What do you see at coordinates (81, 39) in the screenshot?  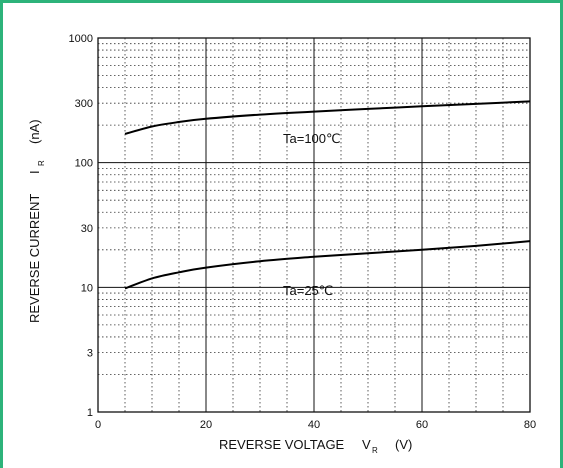 I see `y-tick-label: 1000` at bounding box center [81, 39].